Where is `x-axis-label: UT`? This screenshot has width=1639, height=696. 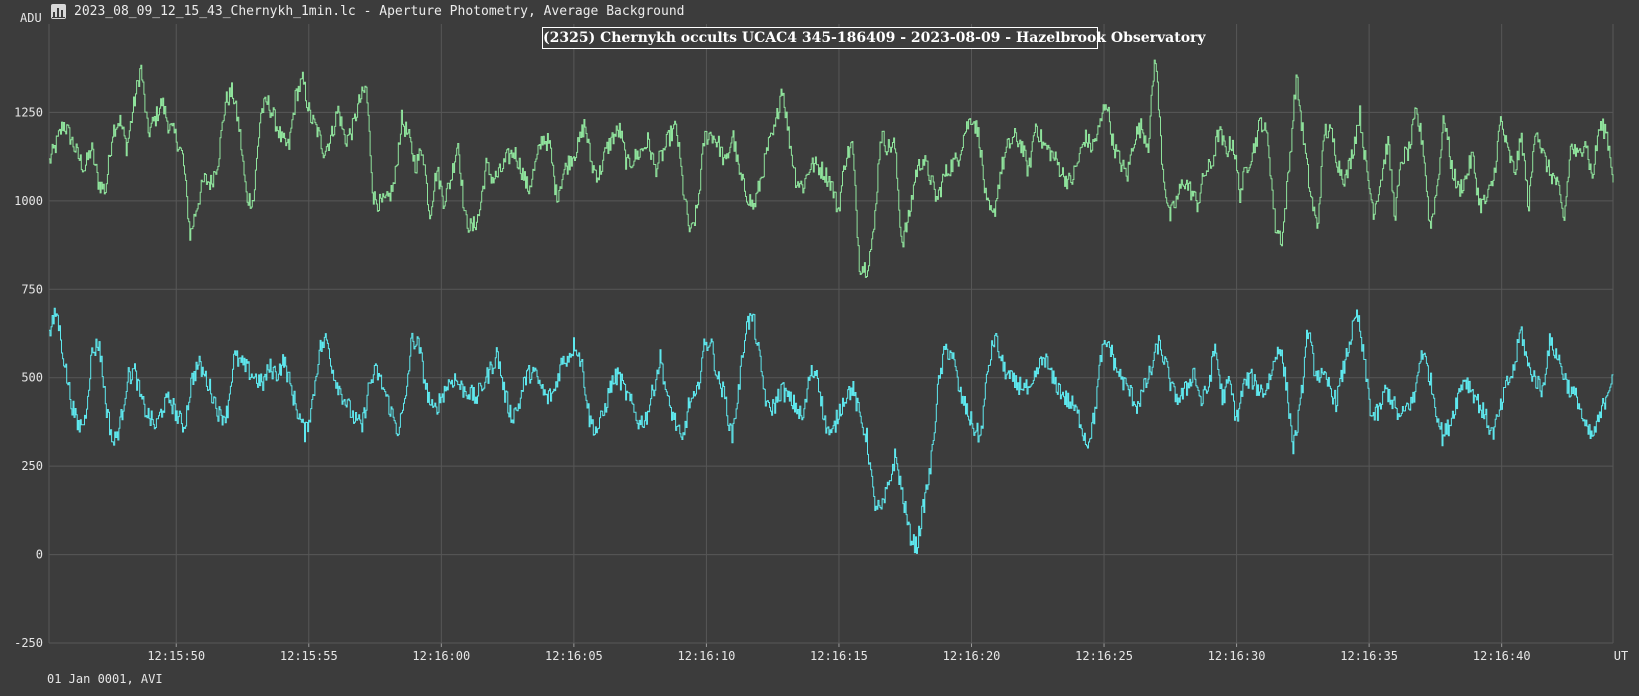 x-axis-label: UT is located at coordinates (1621, 656).